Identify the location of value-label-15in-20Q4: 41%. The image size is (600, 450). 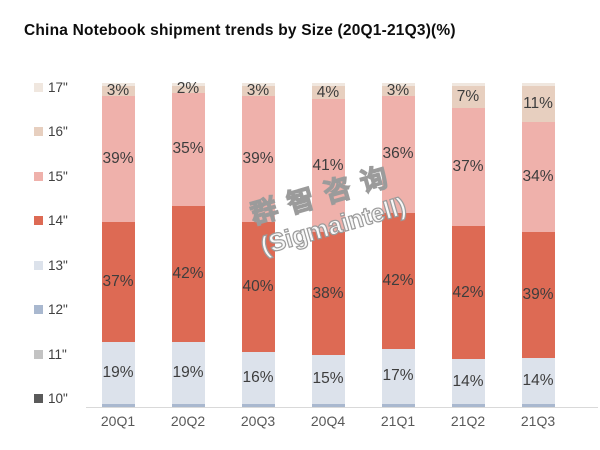
(328, 165).